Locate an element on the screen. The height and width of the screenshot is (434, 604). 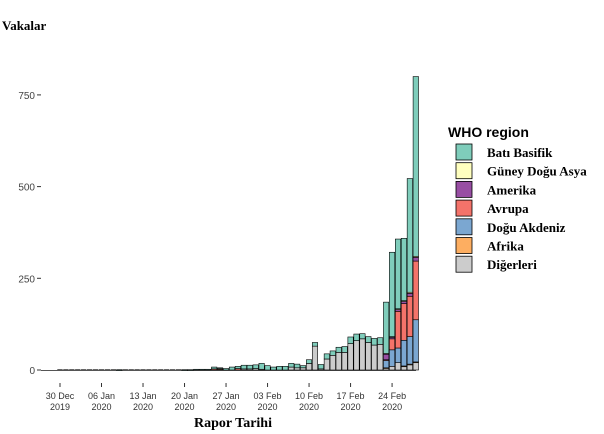
legend-item: Diğerleri is located at coordinates (496, 264).